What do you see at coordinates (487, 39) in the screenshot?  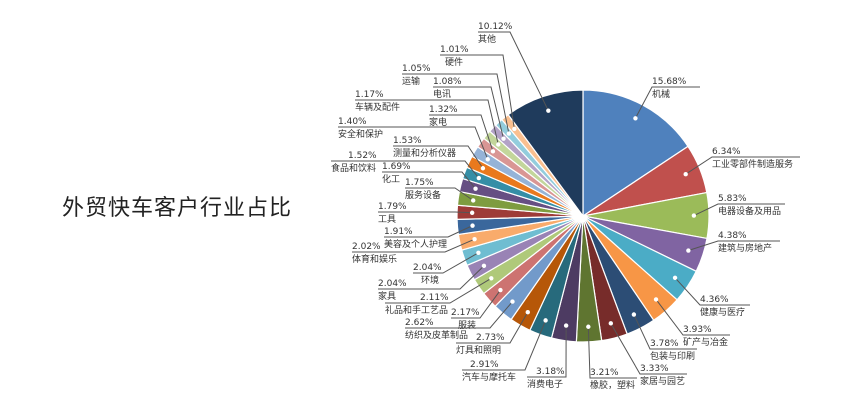 I see `slice-name-label: 其他` at bounding box center [487, 39].